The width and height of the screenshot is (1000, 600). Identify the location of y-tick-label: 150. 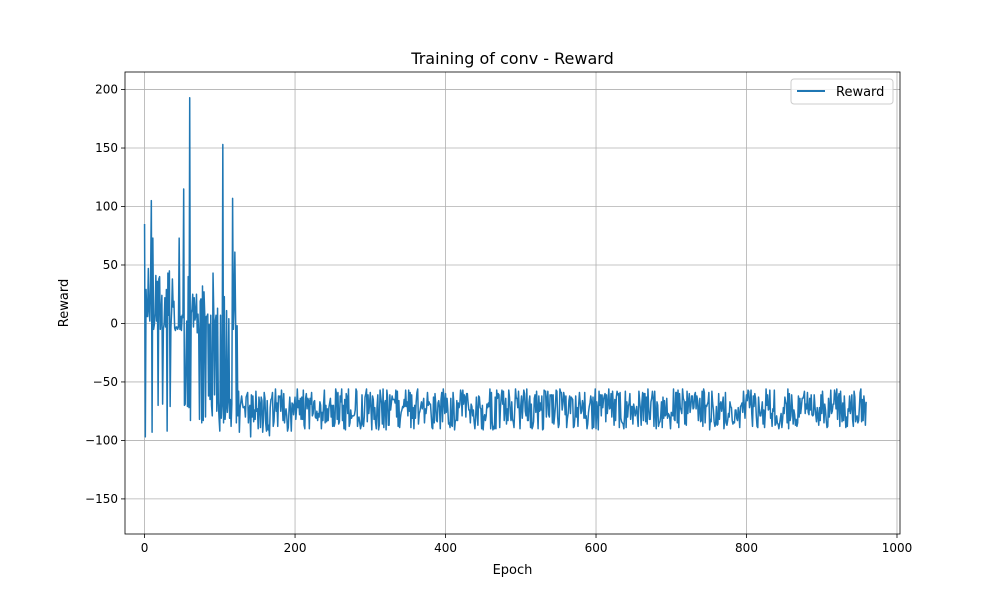
(106, 148).